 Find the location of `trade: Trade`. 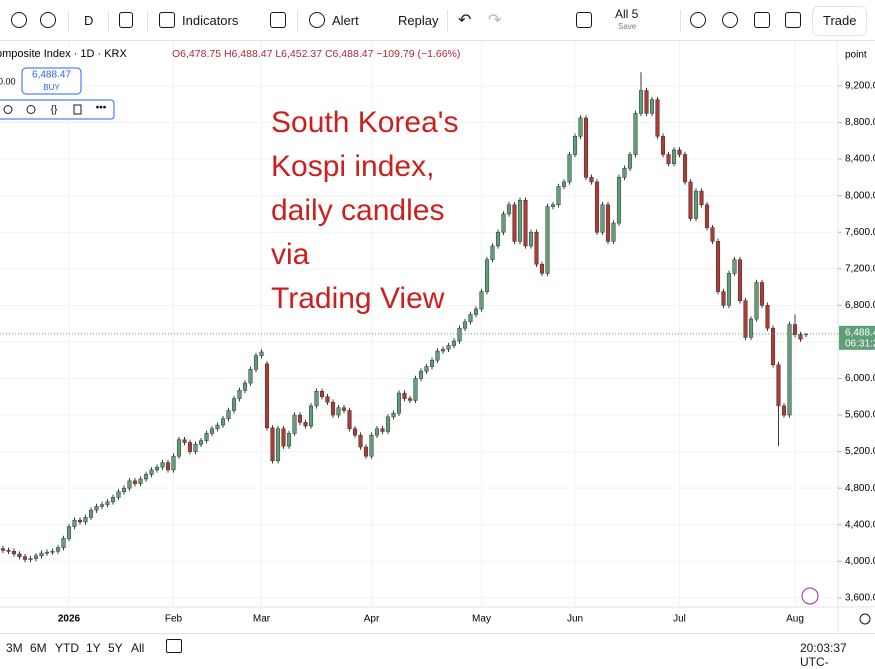

trade: Trade is located at coordinates (840, 21).